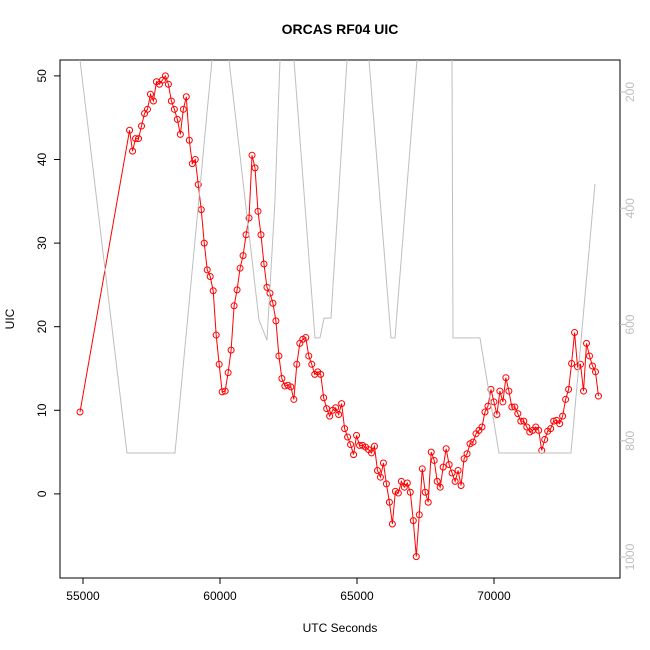 Image resolution: width=650 pixels, height=650 pixels. Describe the element at coordinates (42, 76) in the screenshot. I see `y-tick-label: 50` at that location.